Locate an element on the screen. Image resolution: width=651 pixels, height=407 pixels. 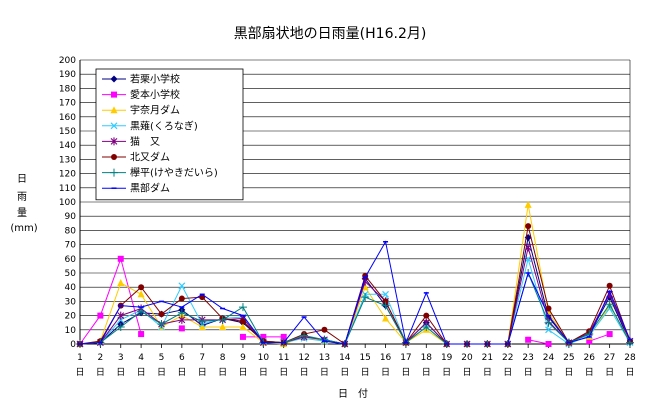
legend-item: 猫 又 is located at coordinates (131, 141).